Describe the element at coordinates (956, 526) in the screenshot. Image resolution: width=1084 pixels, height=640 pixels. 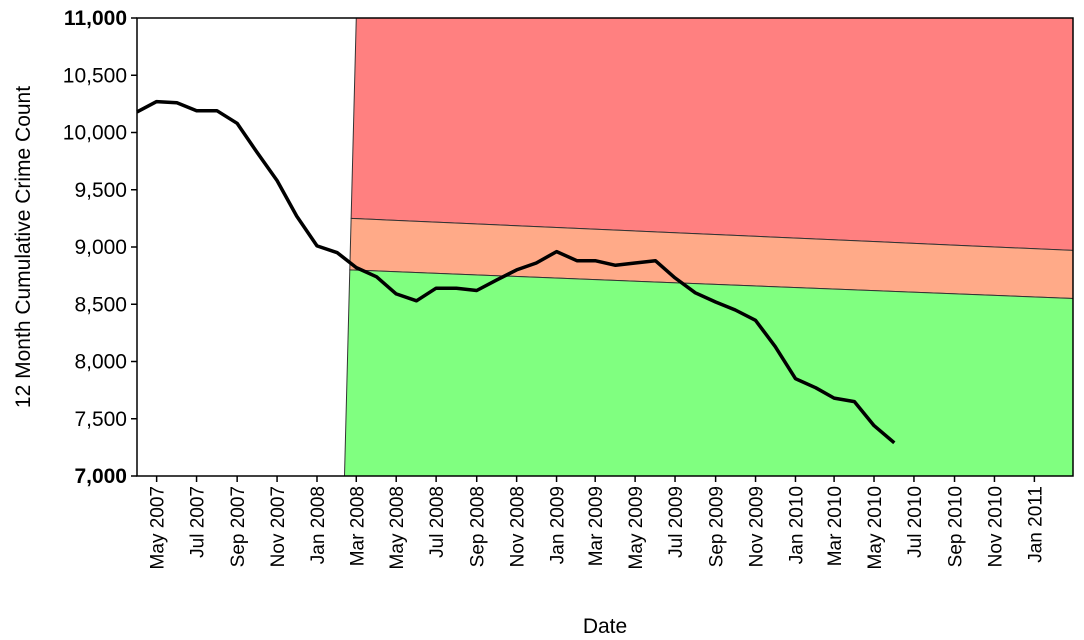
I see `x-tick-label: Sep 2010` at that location.